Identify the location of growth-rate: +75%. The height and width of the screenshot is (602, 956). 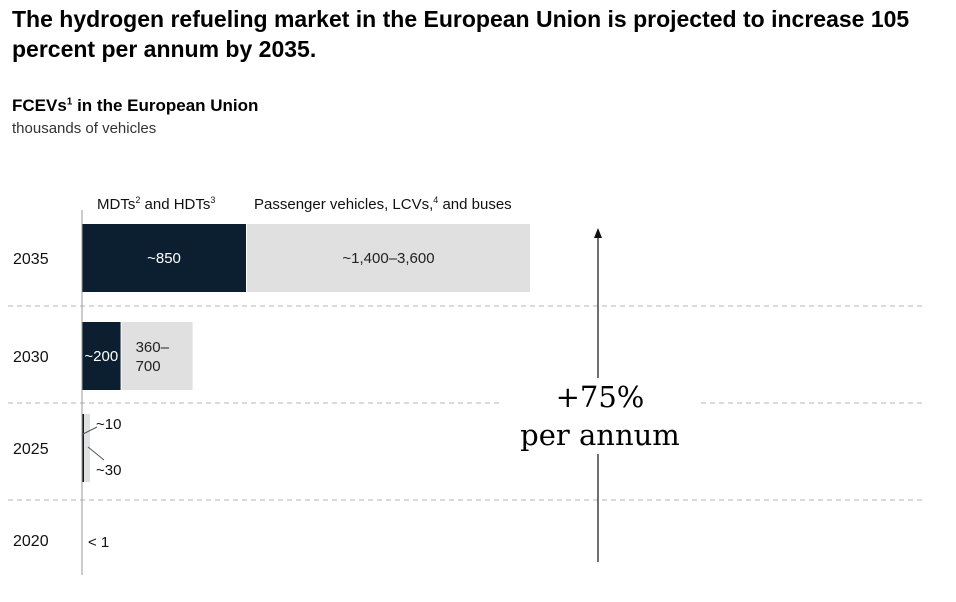
(600, 397).